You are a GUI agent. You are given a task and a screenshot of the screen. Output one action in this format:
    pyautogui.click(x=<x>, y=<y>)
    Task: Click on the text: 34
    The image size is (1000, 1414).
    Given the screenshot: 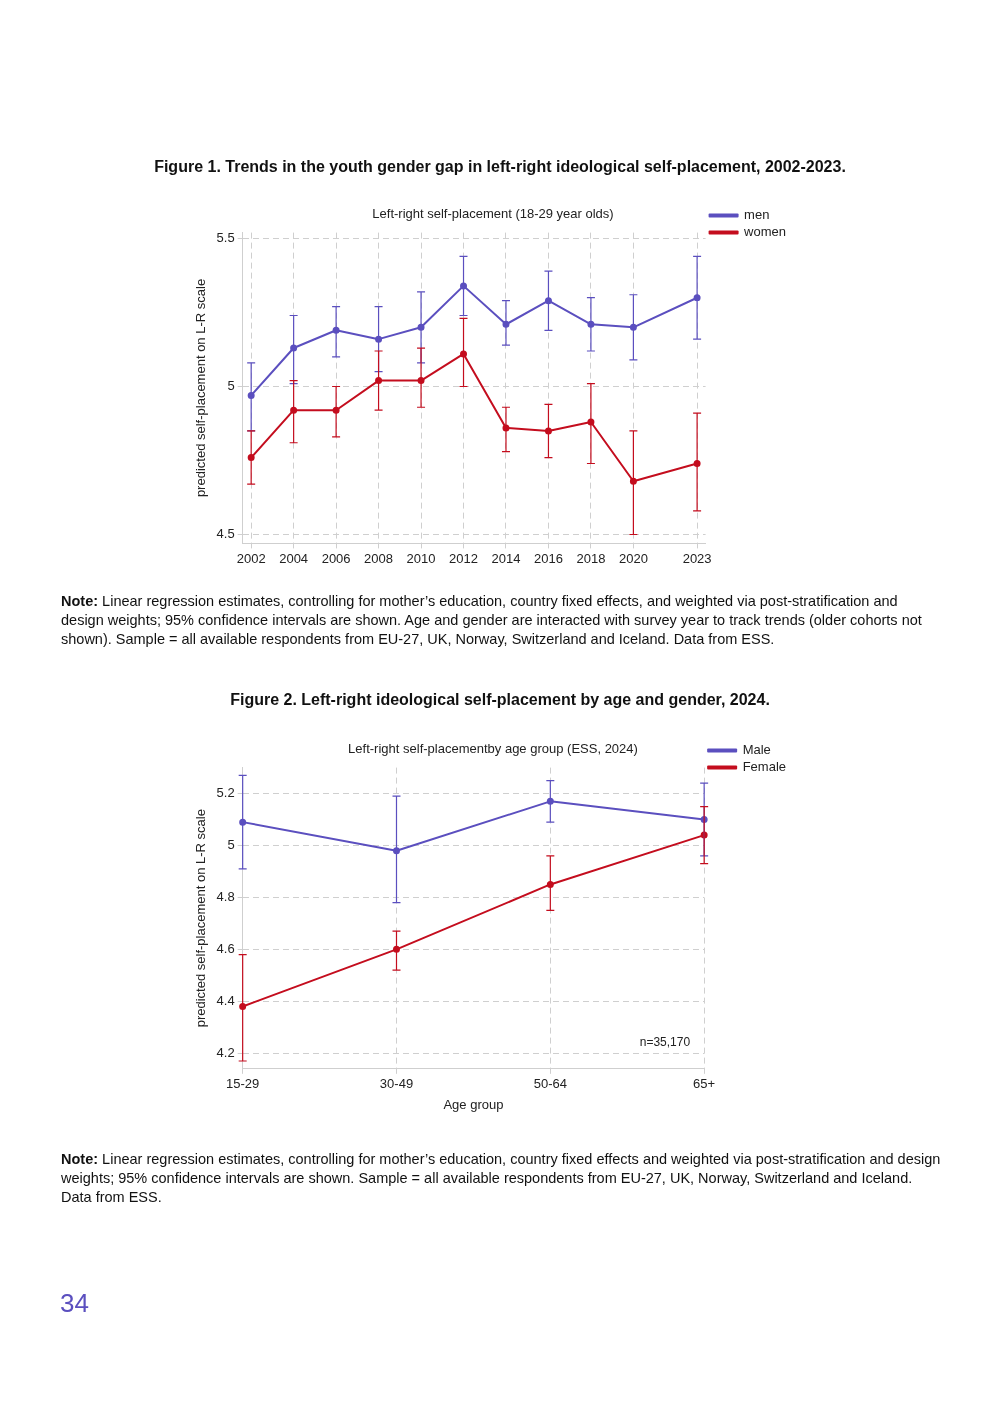 What is the action you would take?
    pyautogui.click(x=74, y=1303)
    